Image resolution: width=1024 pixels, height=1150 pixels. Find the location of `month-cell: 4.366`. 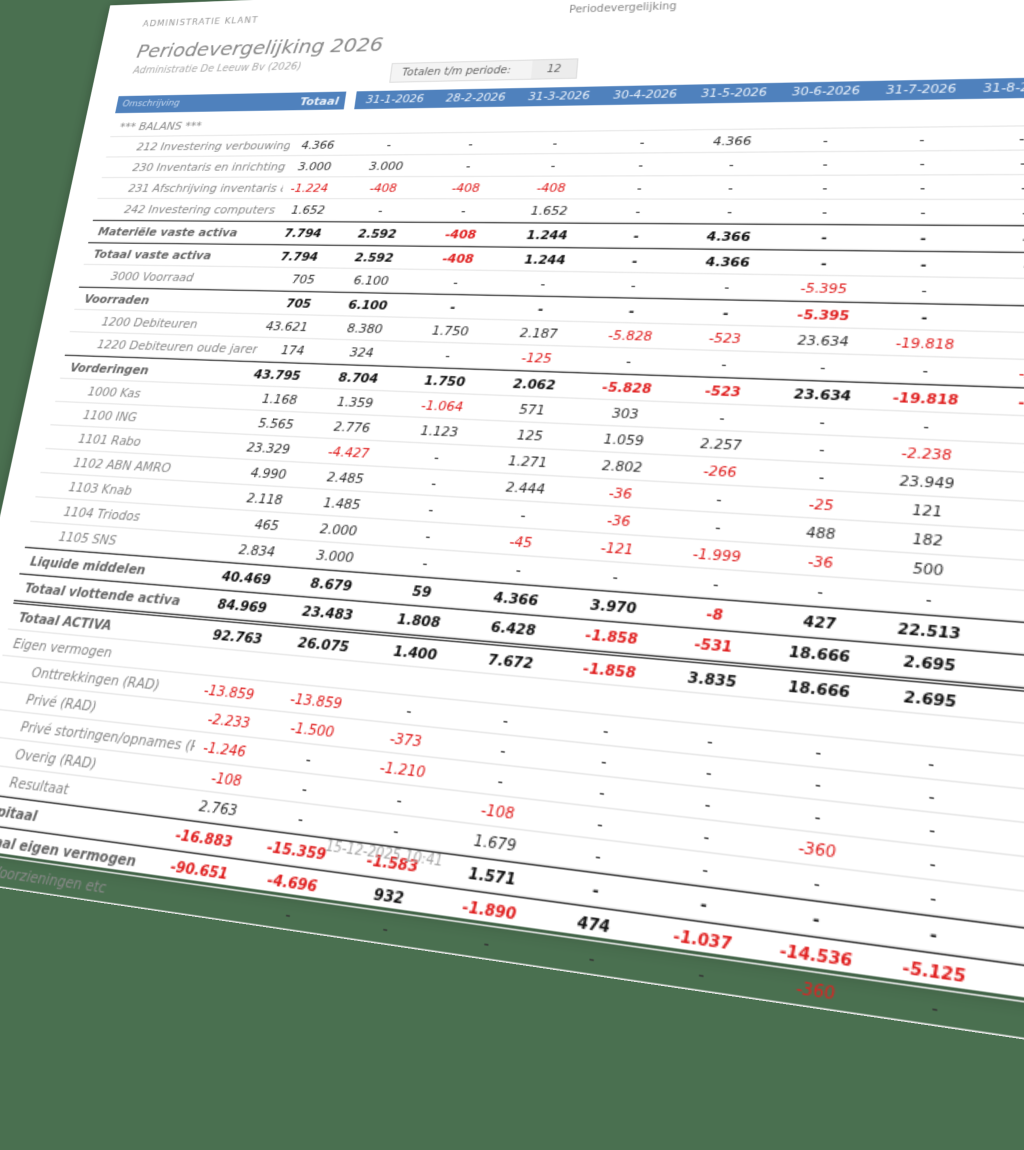

month-cell: 4.366 is located at coordinates (732, 141).